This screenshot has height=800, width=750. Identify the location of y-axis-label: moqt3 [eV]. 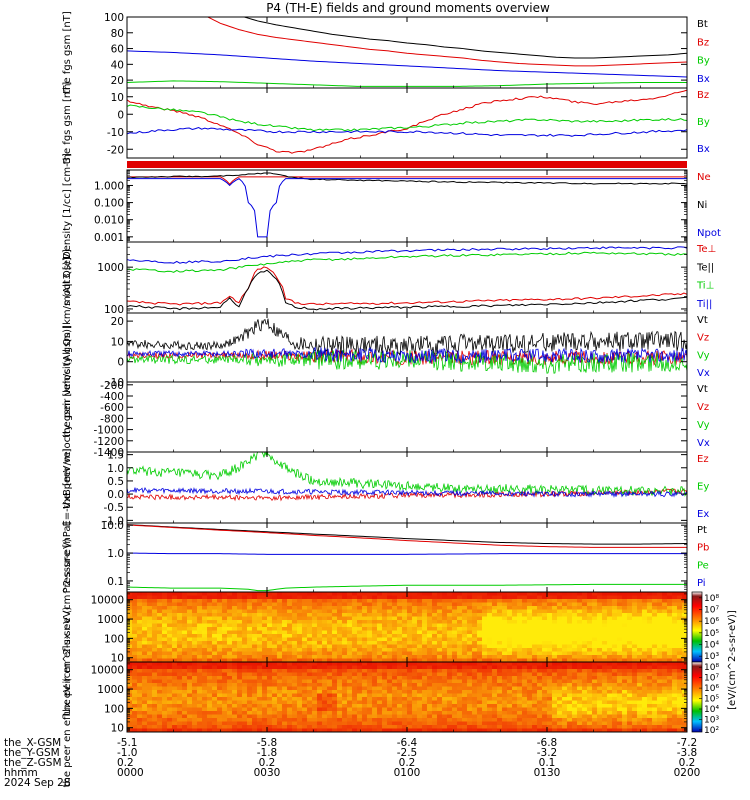
(67, 277).